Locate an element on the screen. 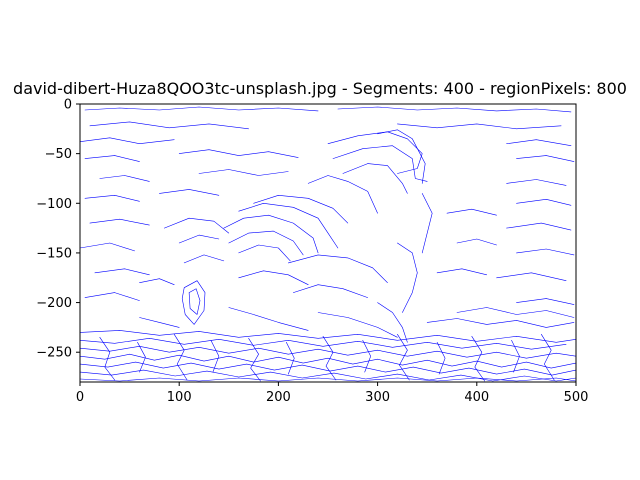 This screenshot has width=640, height=480. y-tick-label: −150 is located at coordinates (54, 253).